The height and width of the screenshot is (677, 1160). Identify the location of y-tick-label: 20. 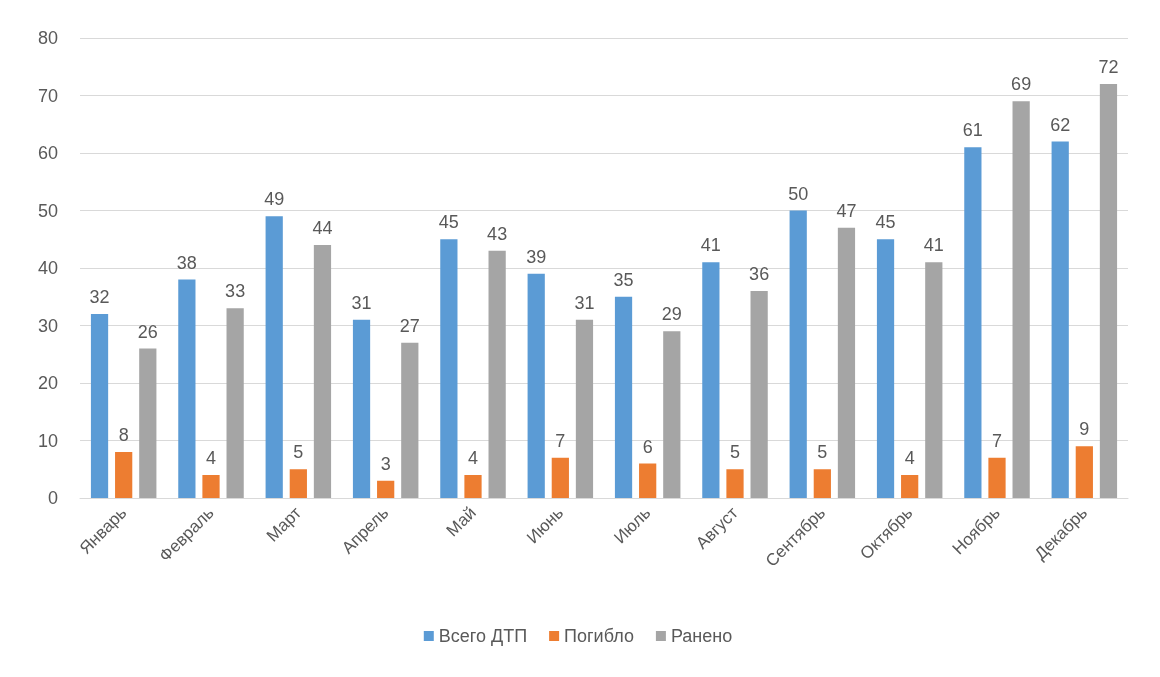
(47, 383).